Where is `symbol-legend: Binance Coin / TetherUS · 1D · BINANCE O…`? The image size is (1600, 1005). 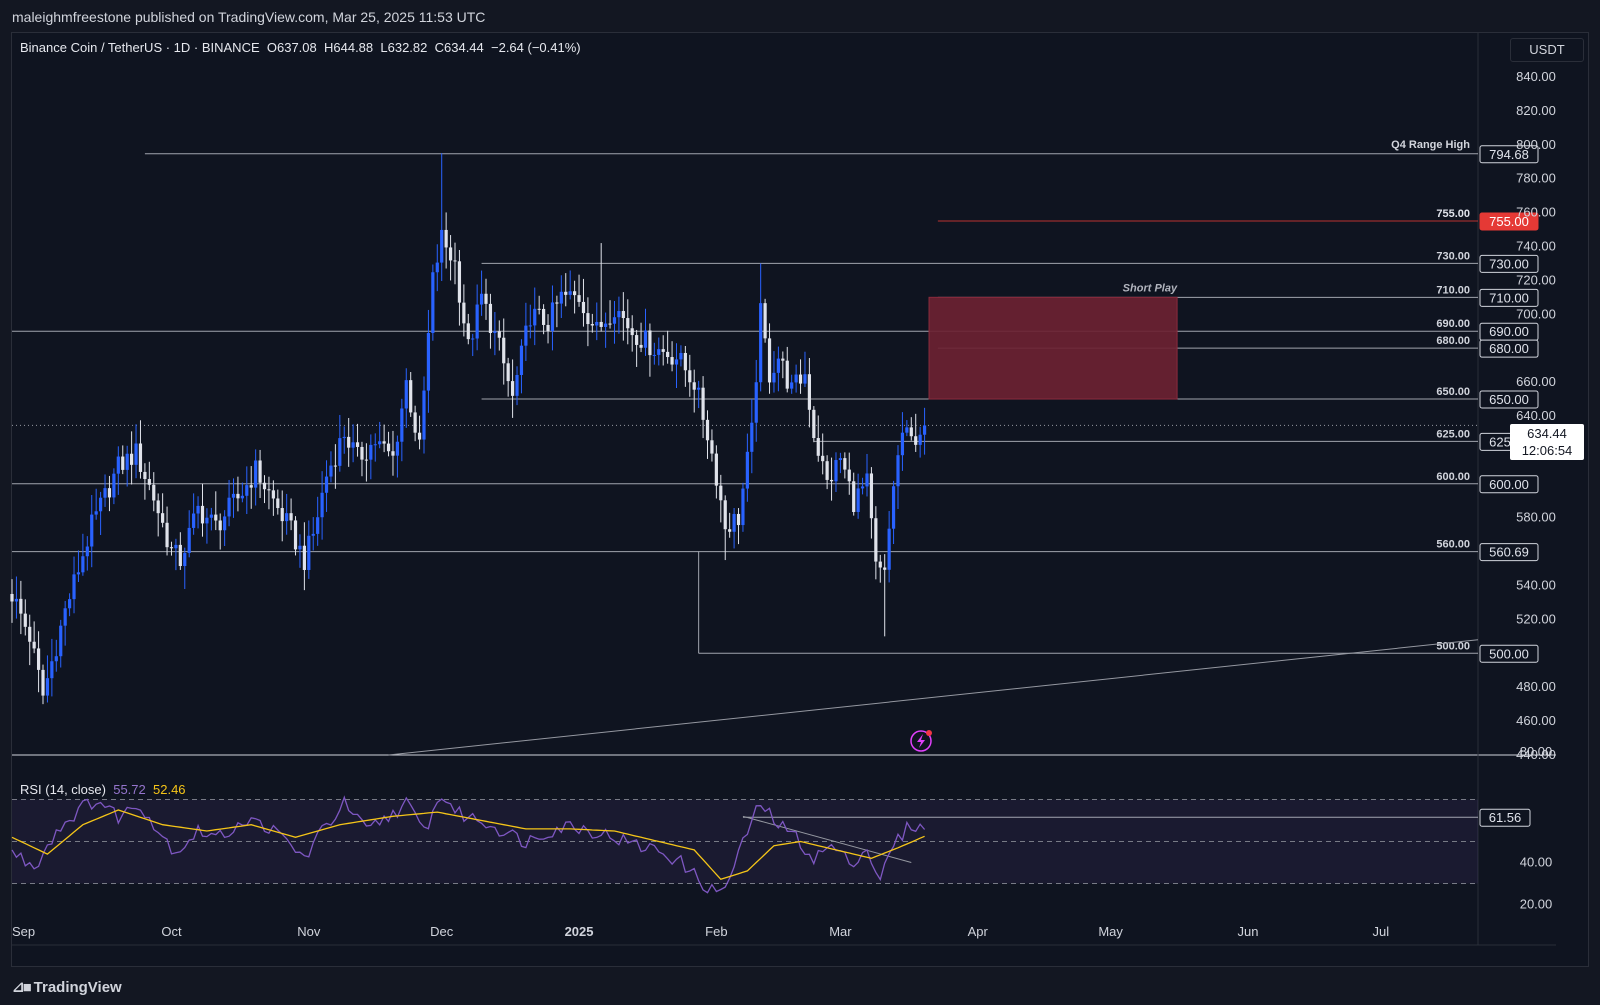
symbol-legend: Binance Coin / TetherUS · 1D · BINANCE O… is located at coordinates (300, 47).